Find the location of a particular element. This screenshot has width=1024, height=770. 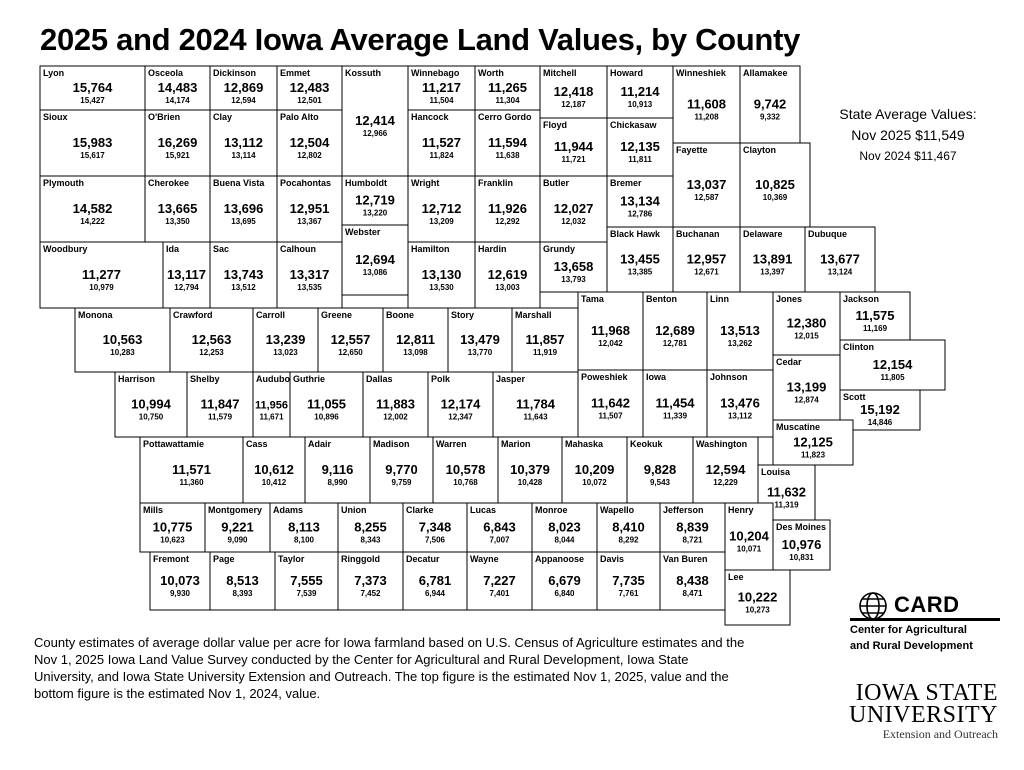

county-name: Johnson is located at coordinates (729, 377).